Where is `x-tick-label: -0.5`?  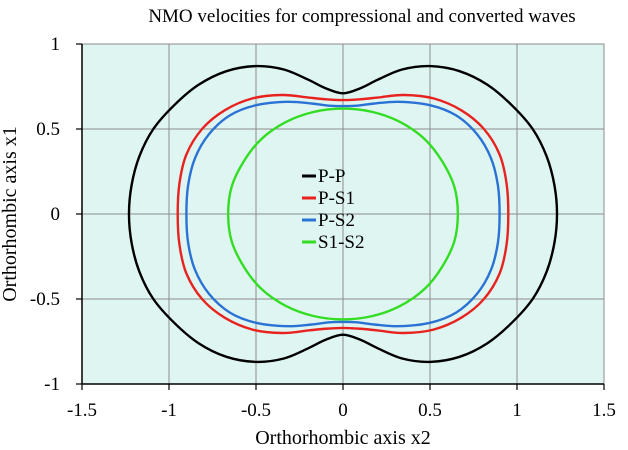
x-tick-label: -0.5 is located at coordinates (256, 410).